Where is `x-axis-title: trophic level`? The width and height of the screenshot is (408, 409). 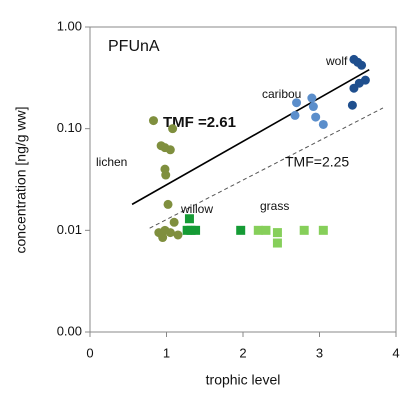 x-axis-title: trophic level is located at coordinates (243, 380).